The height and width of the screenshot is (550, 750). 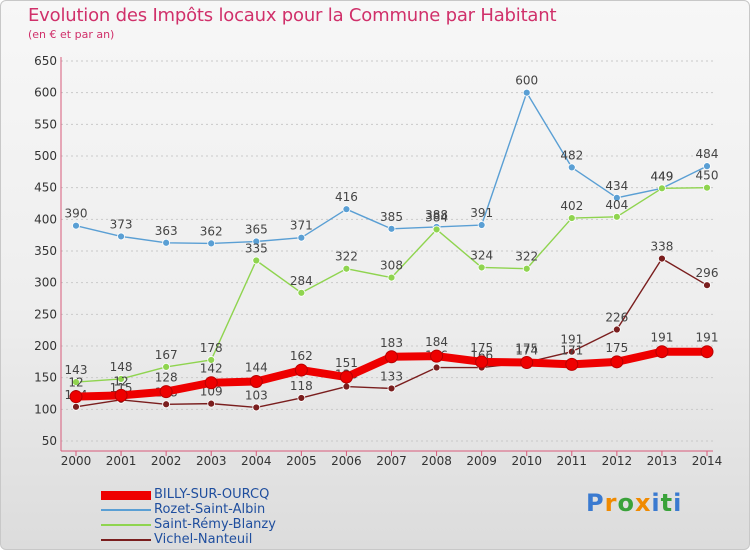 I want to click on data-label-1: 142, so click(x=211, y=369).